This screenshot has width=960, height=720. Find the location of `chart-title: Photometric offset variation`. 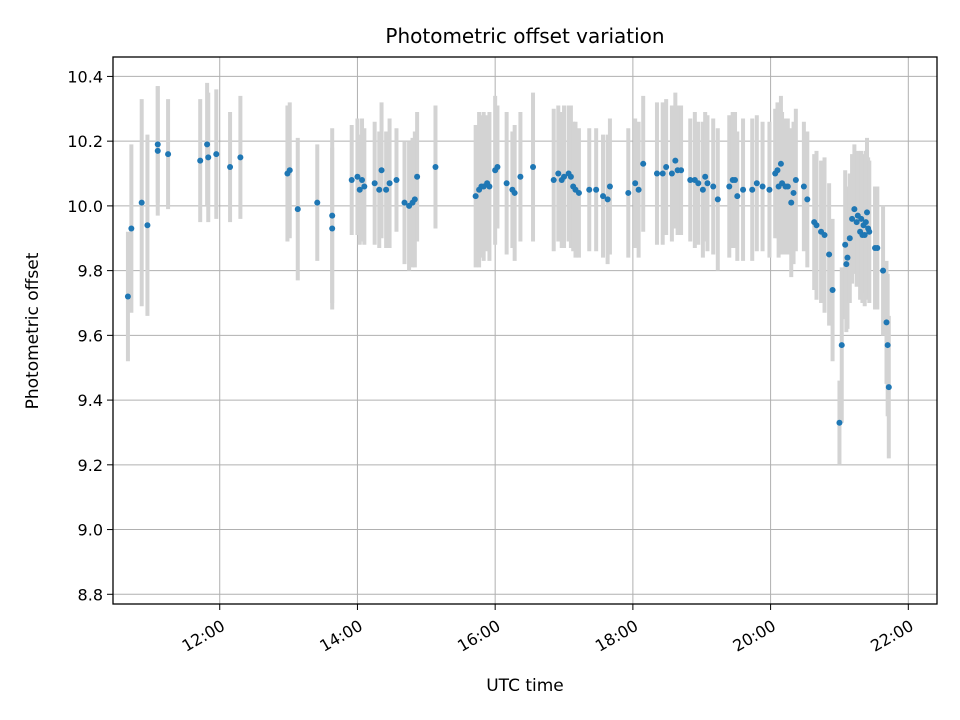

chart-title: Photometric offset variation is located at coordinates (524, 36).